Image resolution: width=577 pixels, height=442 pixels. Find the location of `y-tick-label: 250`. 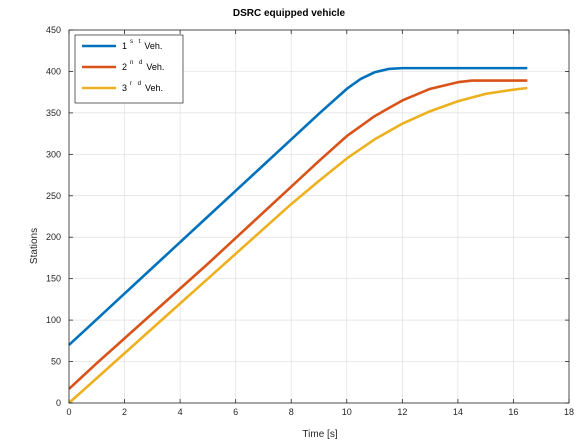

y-tick-label: 250 is located at coordinates (53, 196).